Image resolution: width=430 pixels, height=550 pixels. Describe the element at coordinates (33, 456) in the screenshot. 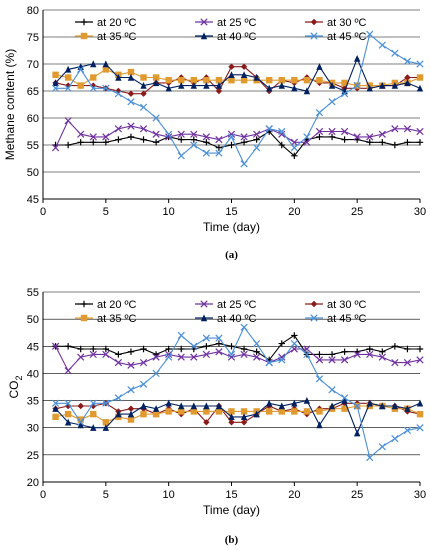

I see `y-tick-label: 25` at that location.